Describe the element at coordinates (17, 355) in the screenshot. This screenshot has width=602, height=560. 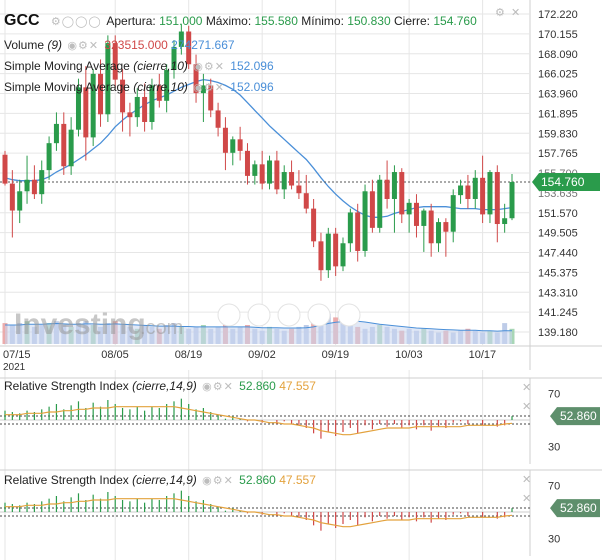
I see `x-tick-label: 07/15` at that location.